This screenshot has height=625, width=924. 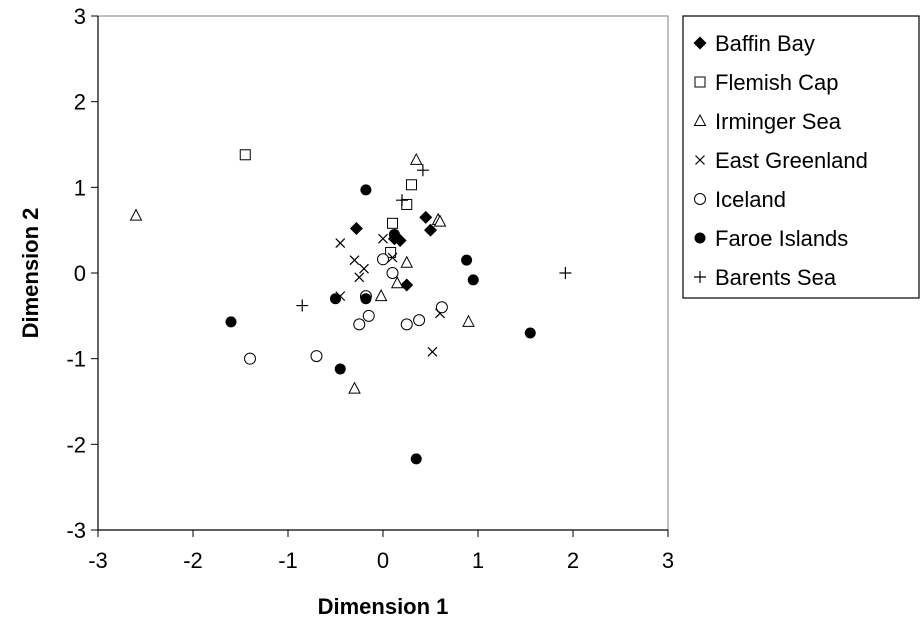 What do you see at coordinates (668, 560) in the screenshot?
I see `x-tick-label: 3` at bounding box center [668, 560].